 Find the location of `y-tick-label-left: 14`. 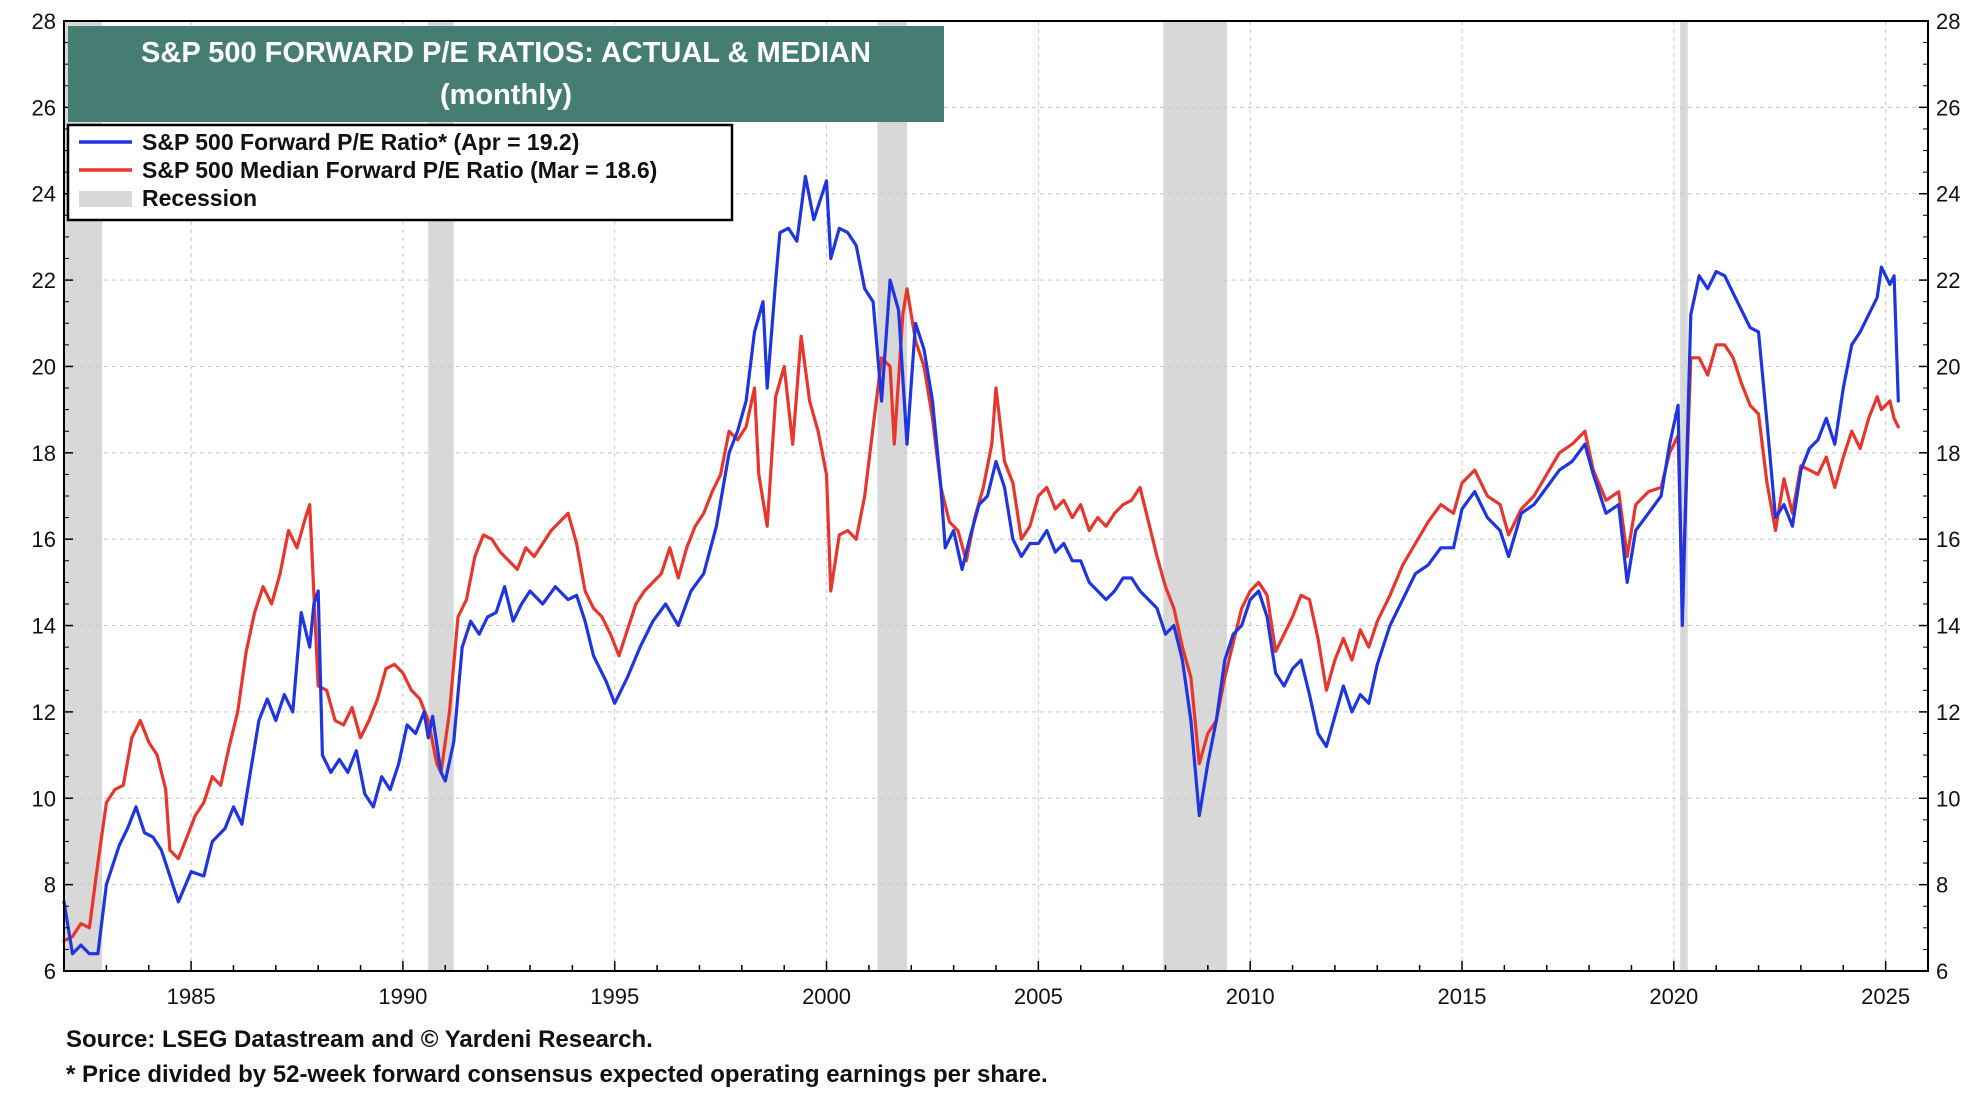

y-tick-label-left: 14 is located at coordinates (44, 626).